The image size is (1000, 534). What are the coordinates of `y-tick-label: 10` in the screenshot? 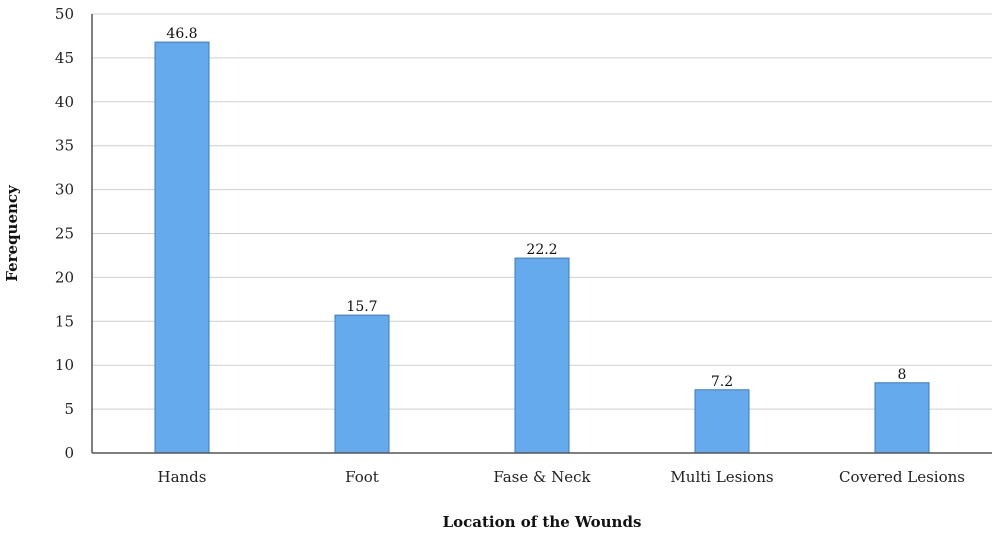 It's located at (64, 365).